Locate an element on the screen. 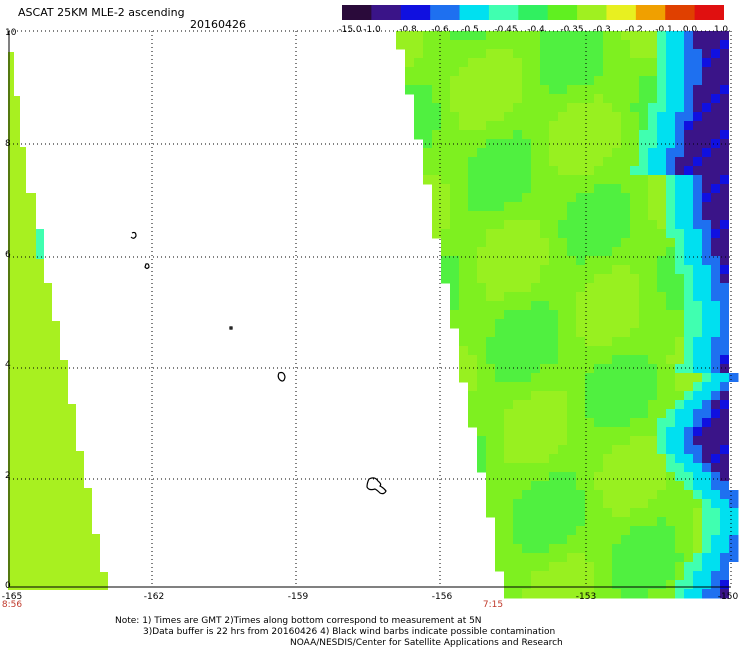  lat-tick: 4 is located at coordinates (8, 365).